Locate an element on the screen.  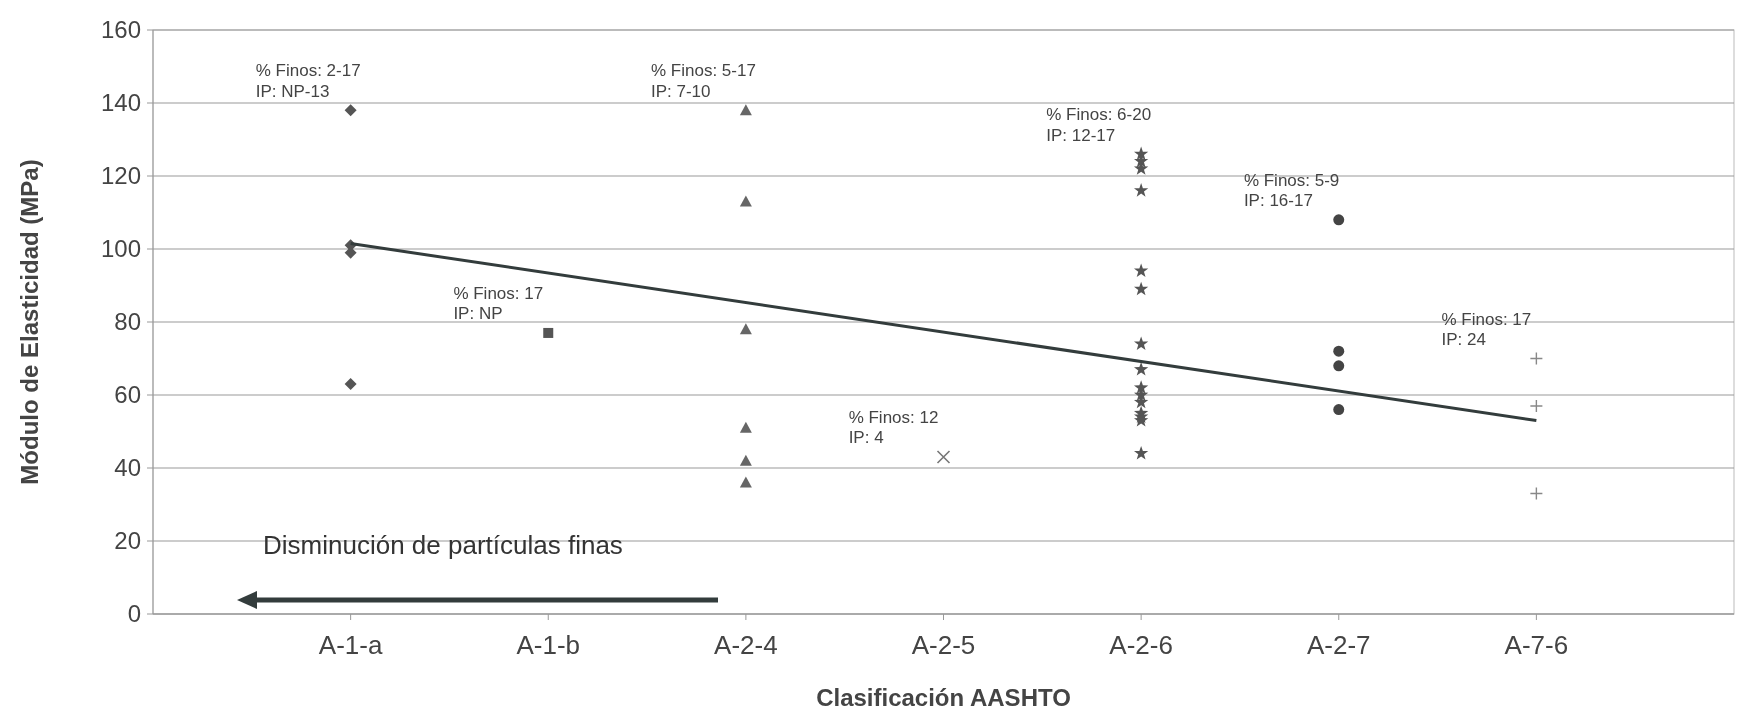
annotation: % Finos: 12 IP: 4 is located at coordinates (893, 428).